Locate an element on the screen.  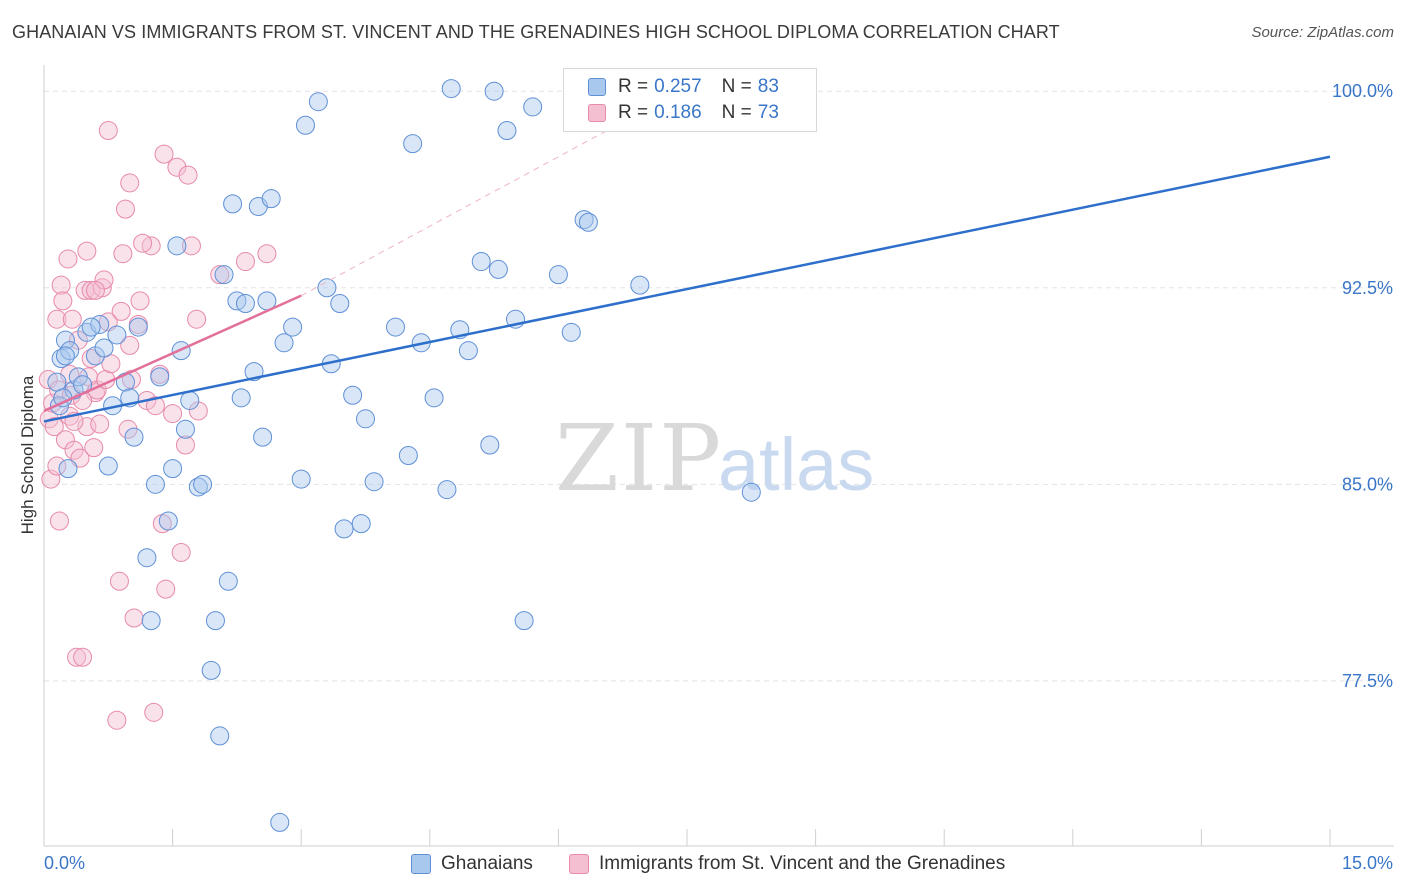
legend-n-value: 83 is located at coordinates (768, 86).